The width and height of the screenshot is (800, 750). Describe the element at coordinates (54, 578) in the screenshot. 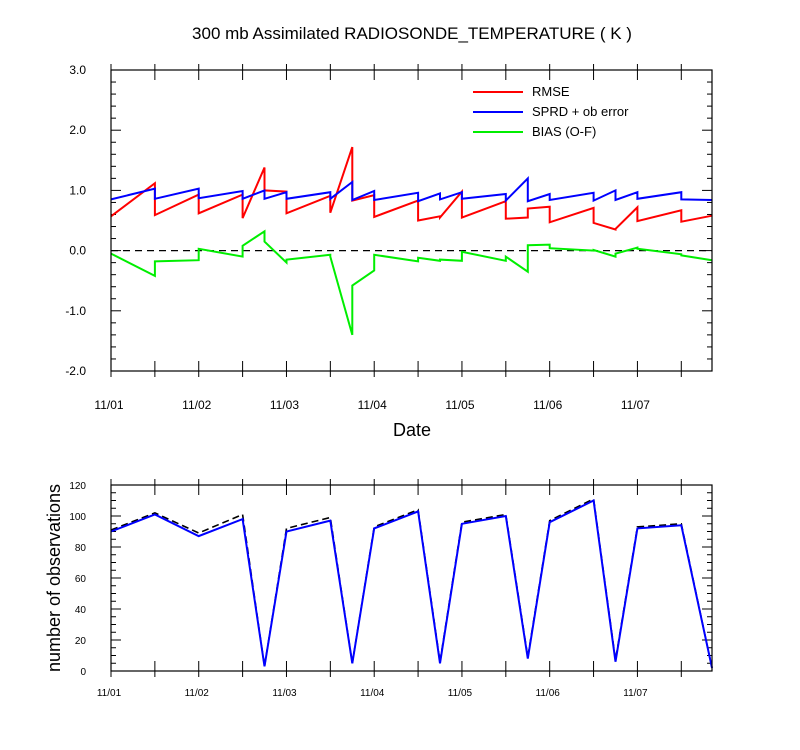

I see `bottom-y-axis-label: number of observations` at that location.